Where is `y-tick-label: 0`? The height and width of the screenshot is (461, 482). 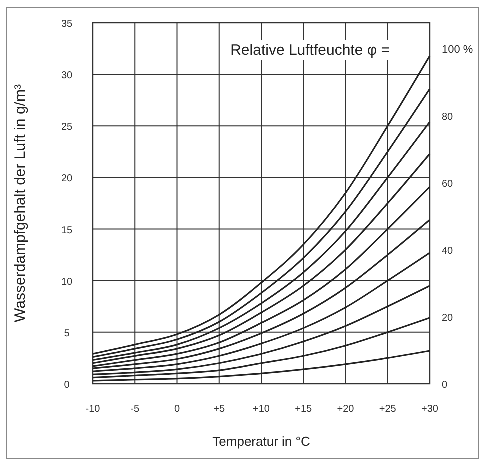
y-tick-label: 0 is located at coordinates (67, 385).